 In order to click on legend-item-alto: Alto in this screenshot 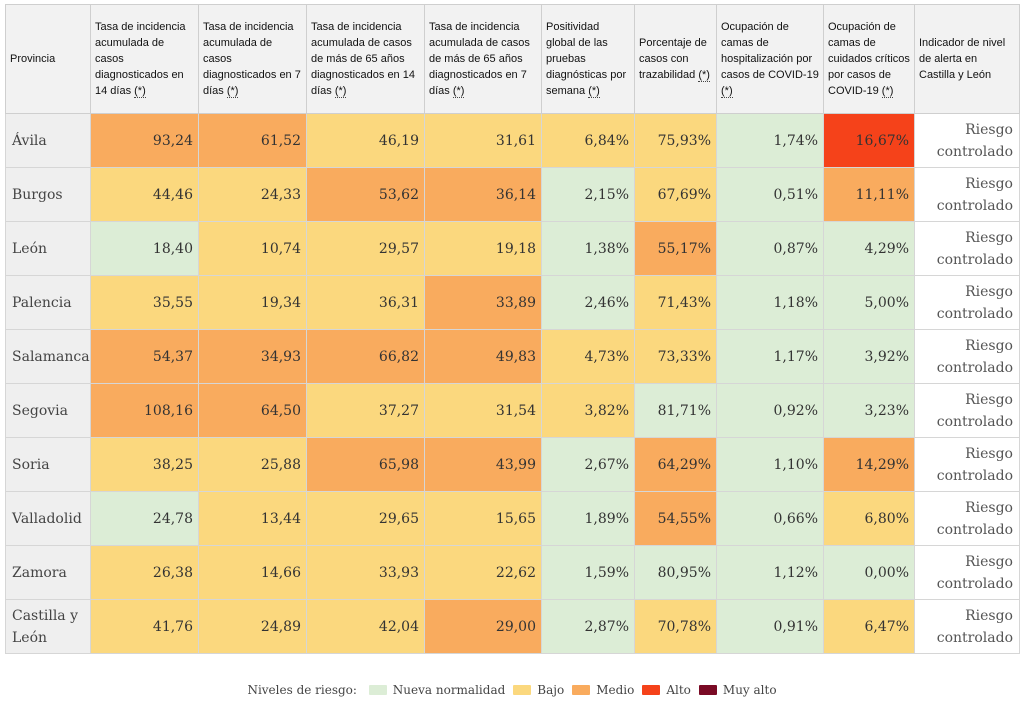, I will do `click(666, 690)`.